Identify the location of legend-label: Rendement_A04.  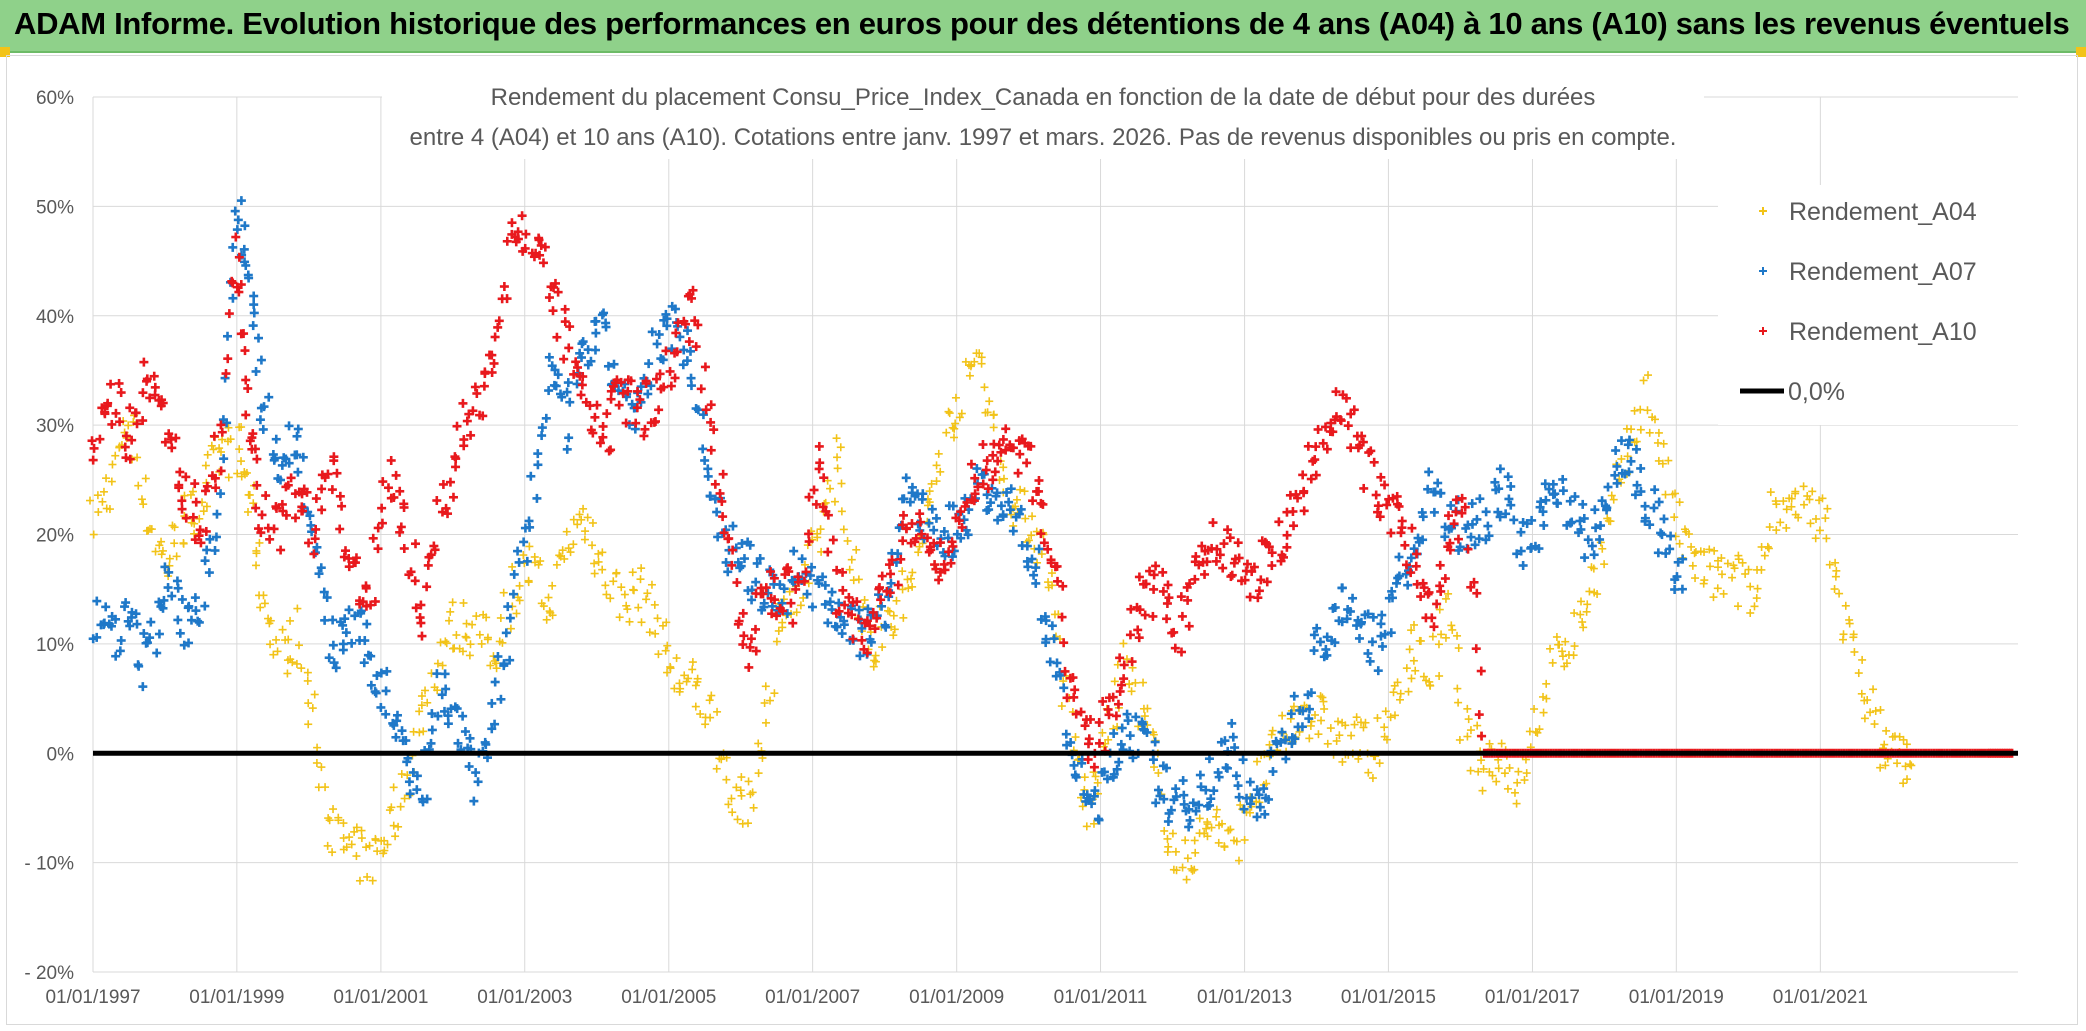
(1883, 212).